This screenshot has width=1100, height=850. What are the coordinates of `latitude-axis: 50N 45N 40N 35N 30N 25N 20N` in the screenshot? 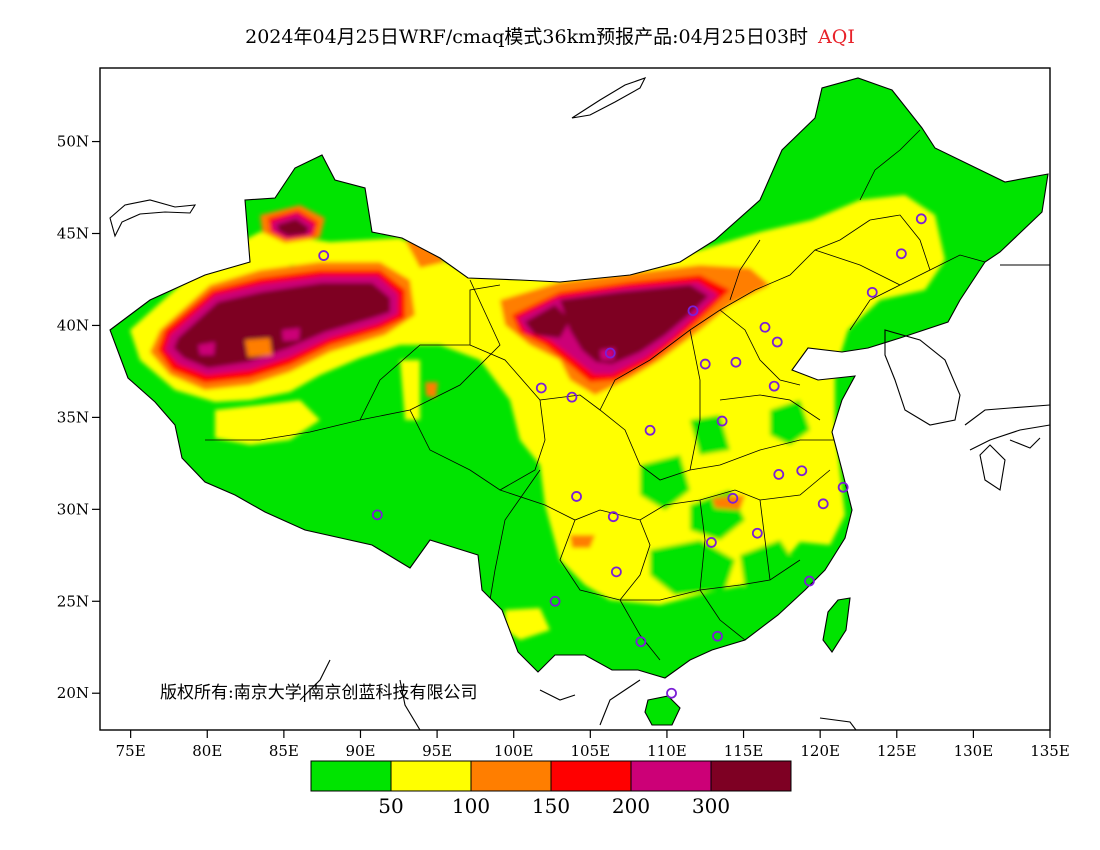 It's located at (78, 417).